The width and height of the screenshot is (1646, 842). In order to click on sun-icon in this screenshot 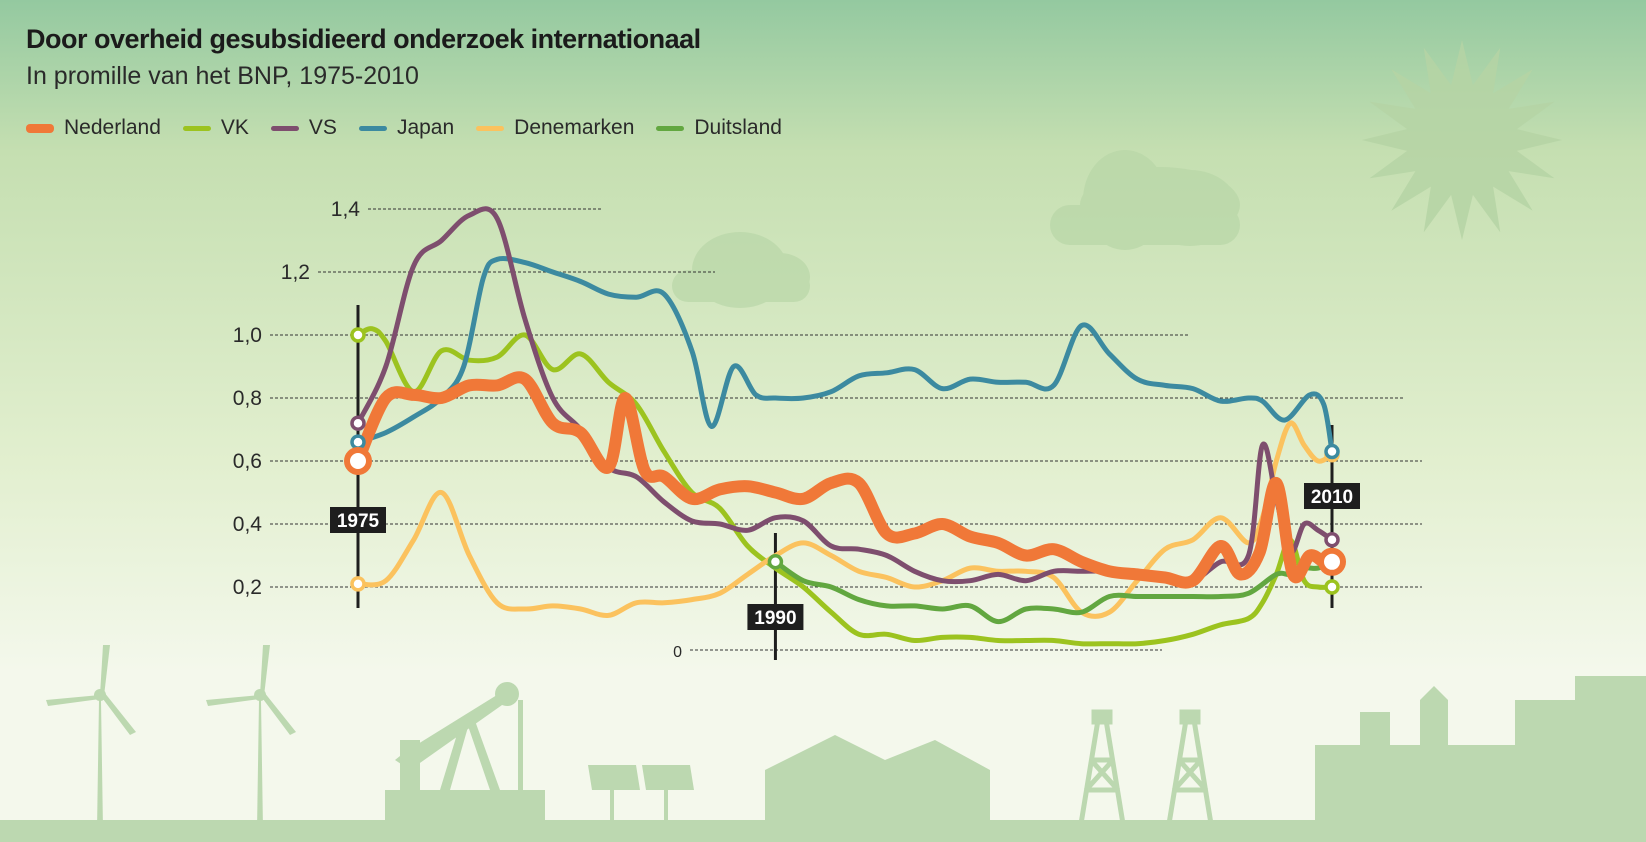, I will do `click(1462, 140)`.